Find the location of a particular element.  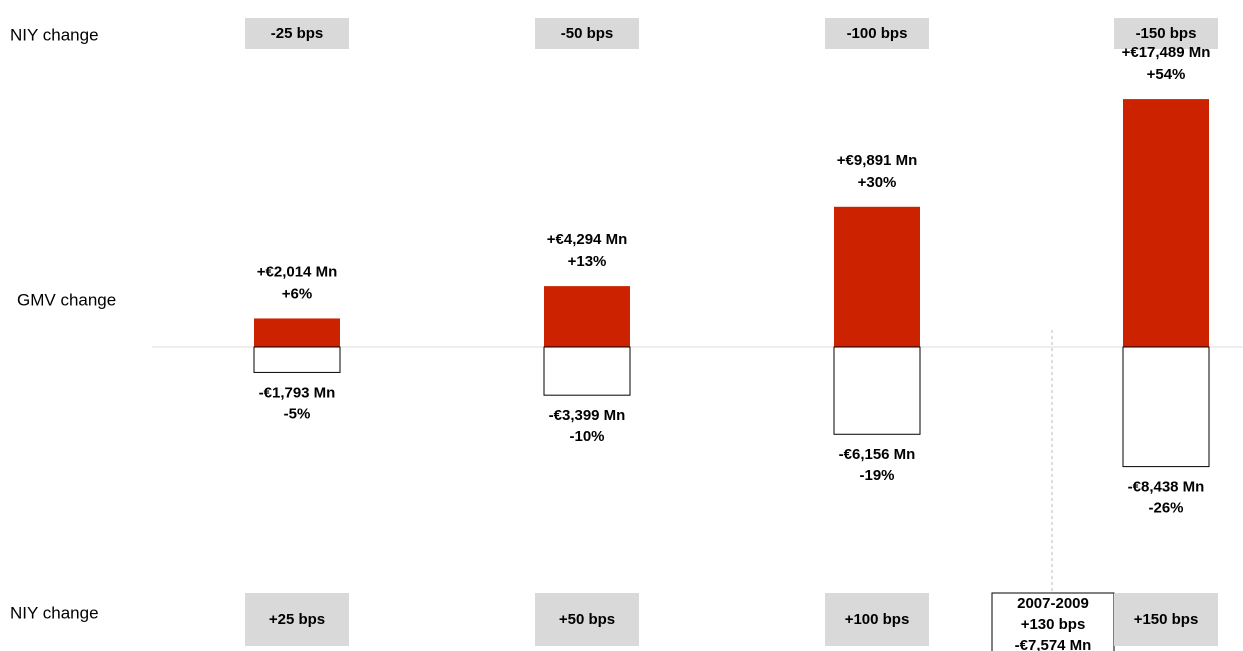

value-label: -€6,156 Mn is located at coordinates (877, 454).